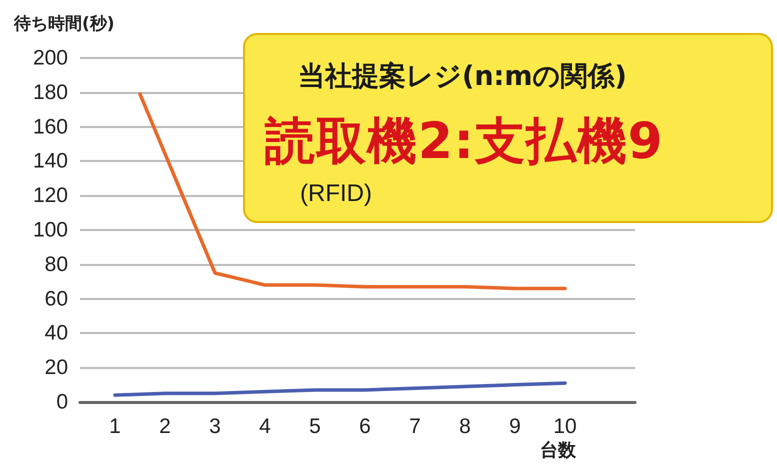 The image size is (777, 468). I want to click on y-tick-label: 20, so click(56, 368).